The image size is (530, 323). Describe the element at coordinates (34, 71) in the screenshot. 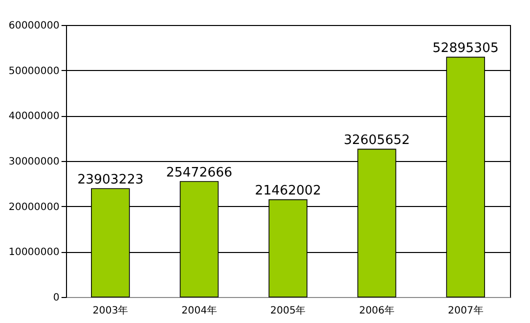

I see `y-tick-label: 50000000` at that location.